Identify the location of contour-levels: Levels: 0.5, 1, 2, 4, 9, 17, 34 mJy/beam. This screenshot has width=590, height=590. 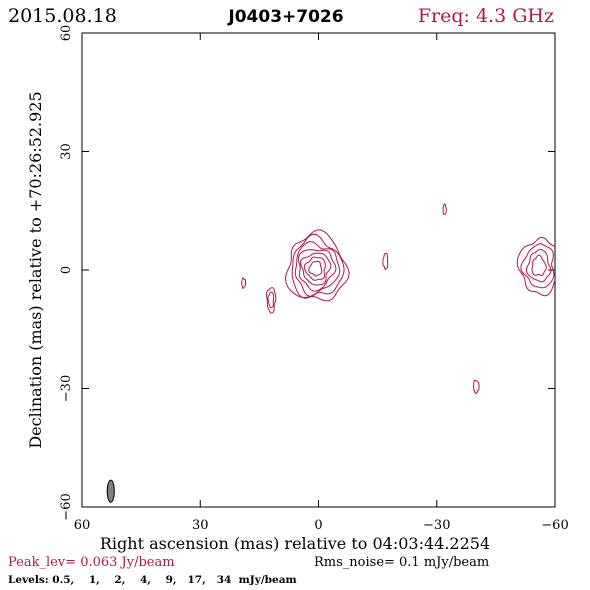
(152, 580).